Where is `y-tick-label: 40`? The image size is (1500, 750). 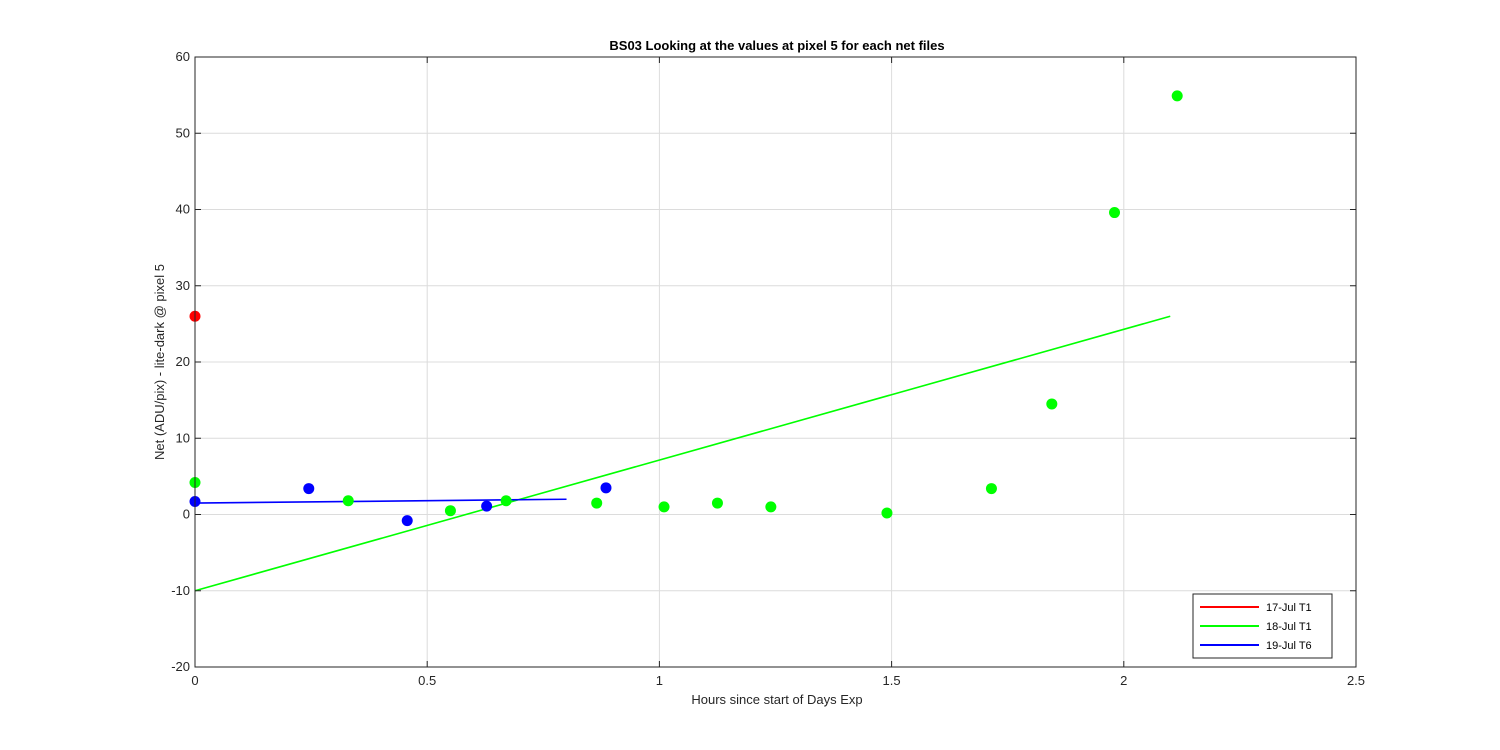
y-tick-label: 40 is located at coordinates (183, 209).